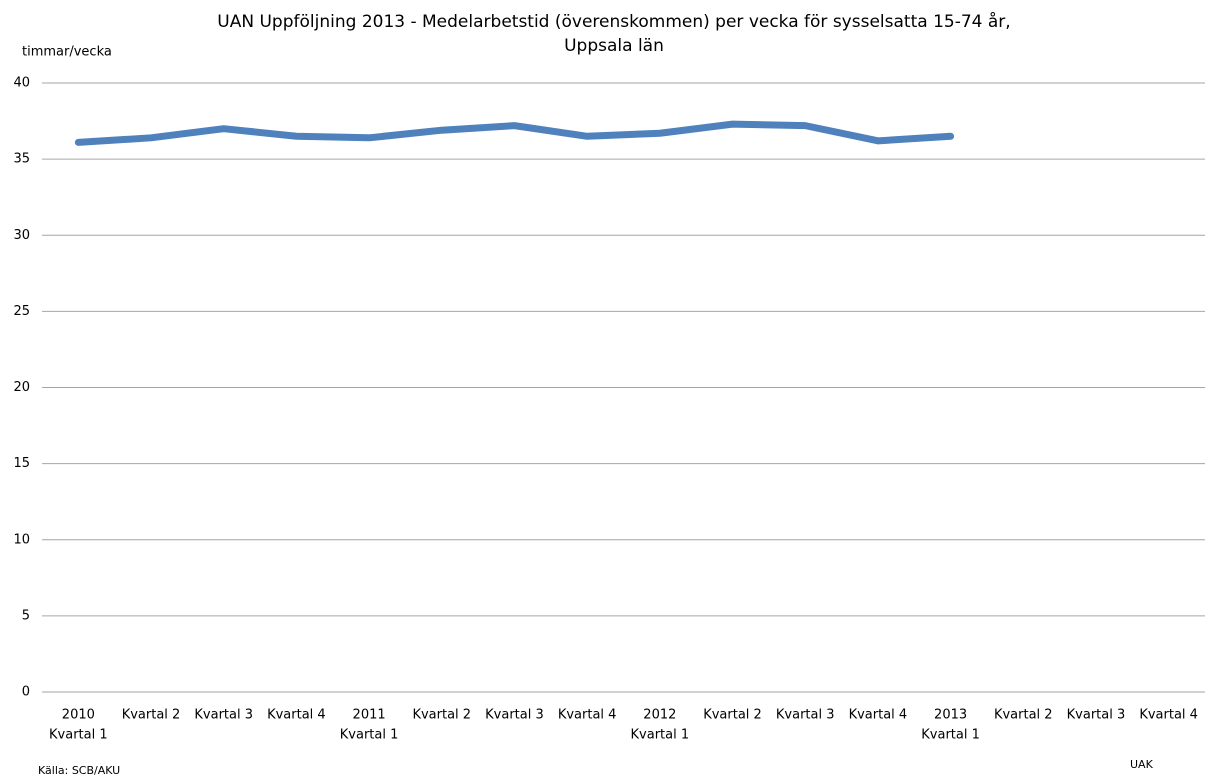  Describe the element at coordinates (21, 539) in the screenshot. I see `y-tick-label: 10` at that location.